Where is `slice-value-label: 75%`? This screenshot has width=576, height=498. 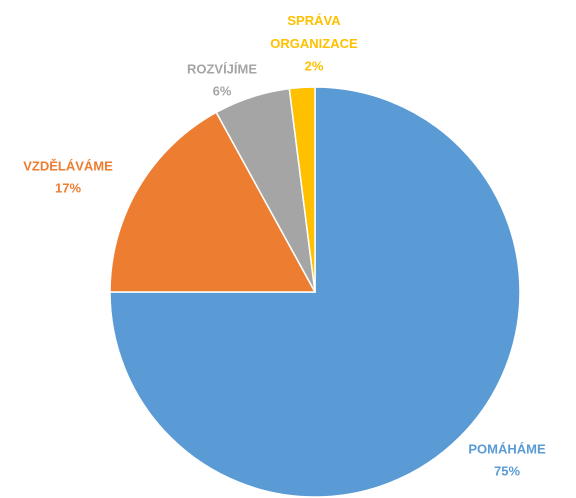
slice-value-label: 75% is located at coordinates (507, 470).